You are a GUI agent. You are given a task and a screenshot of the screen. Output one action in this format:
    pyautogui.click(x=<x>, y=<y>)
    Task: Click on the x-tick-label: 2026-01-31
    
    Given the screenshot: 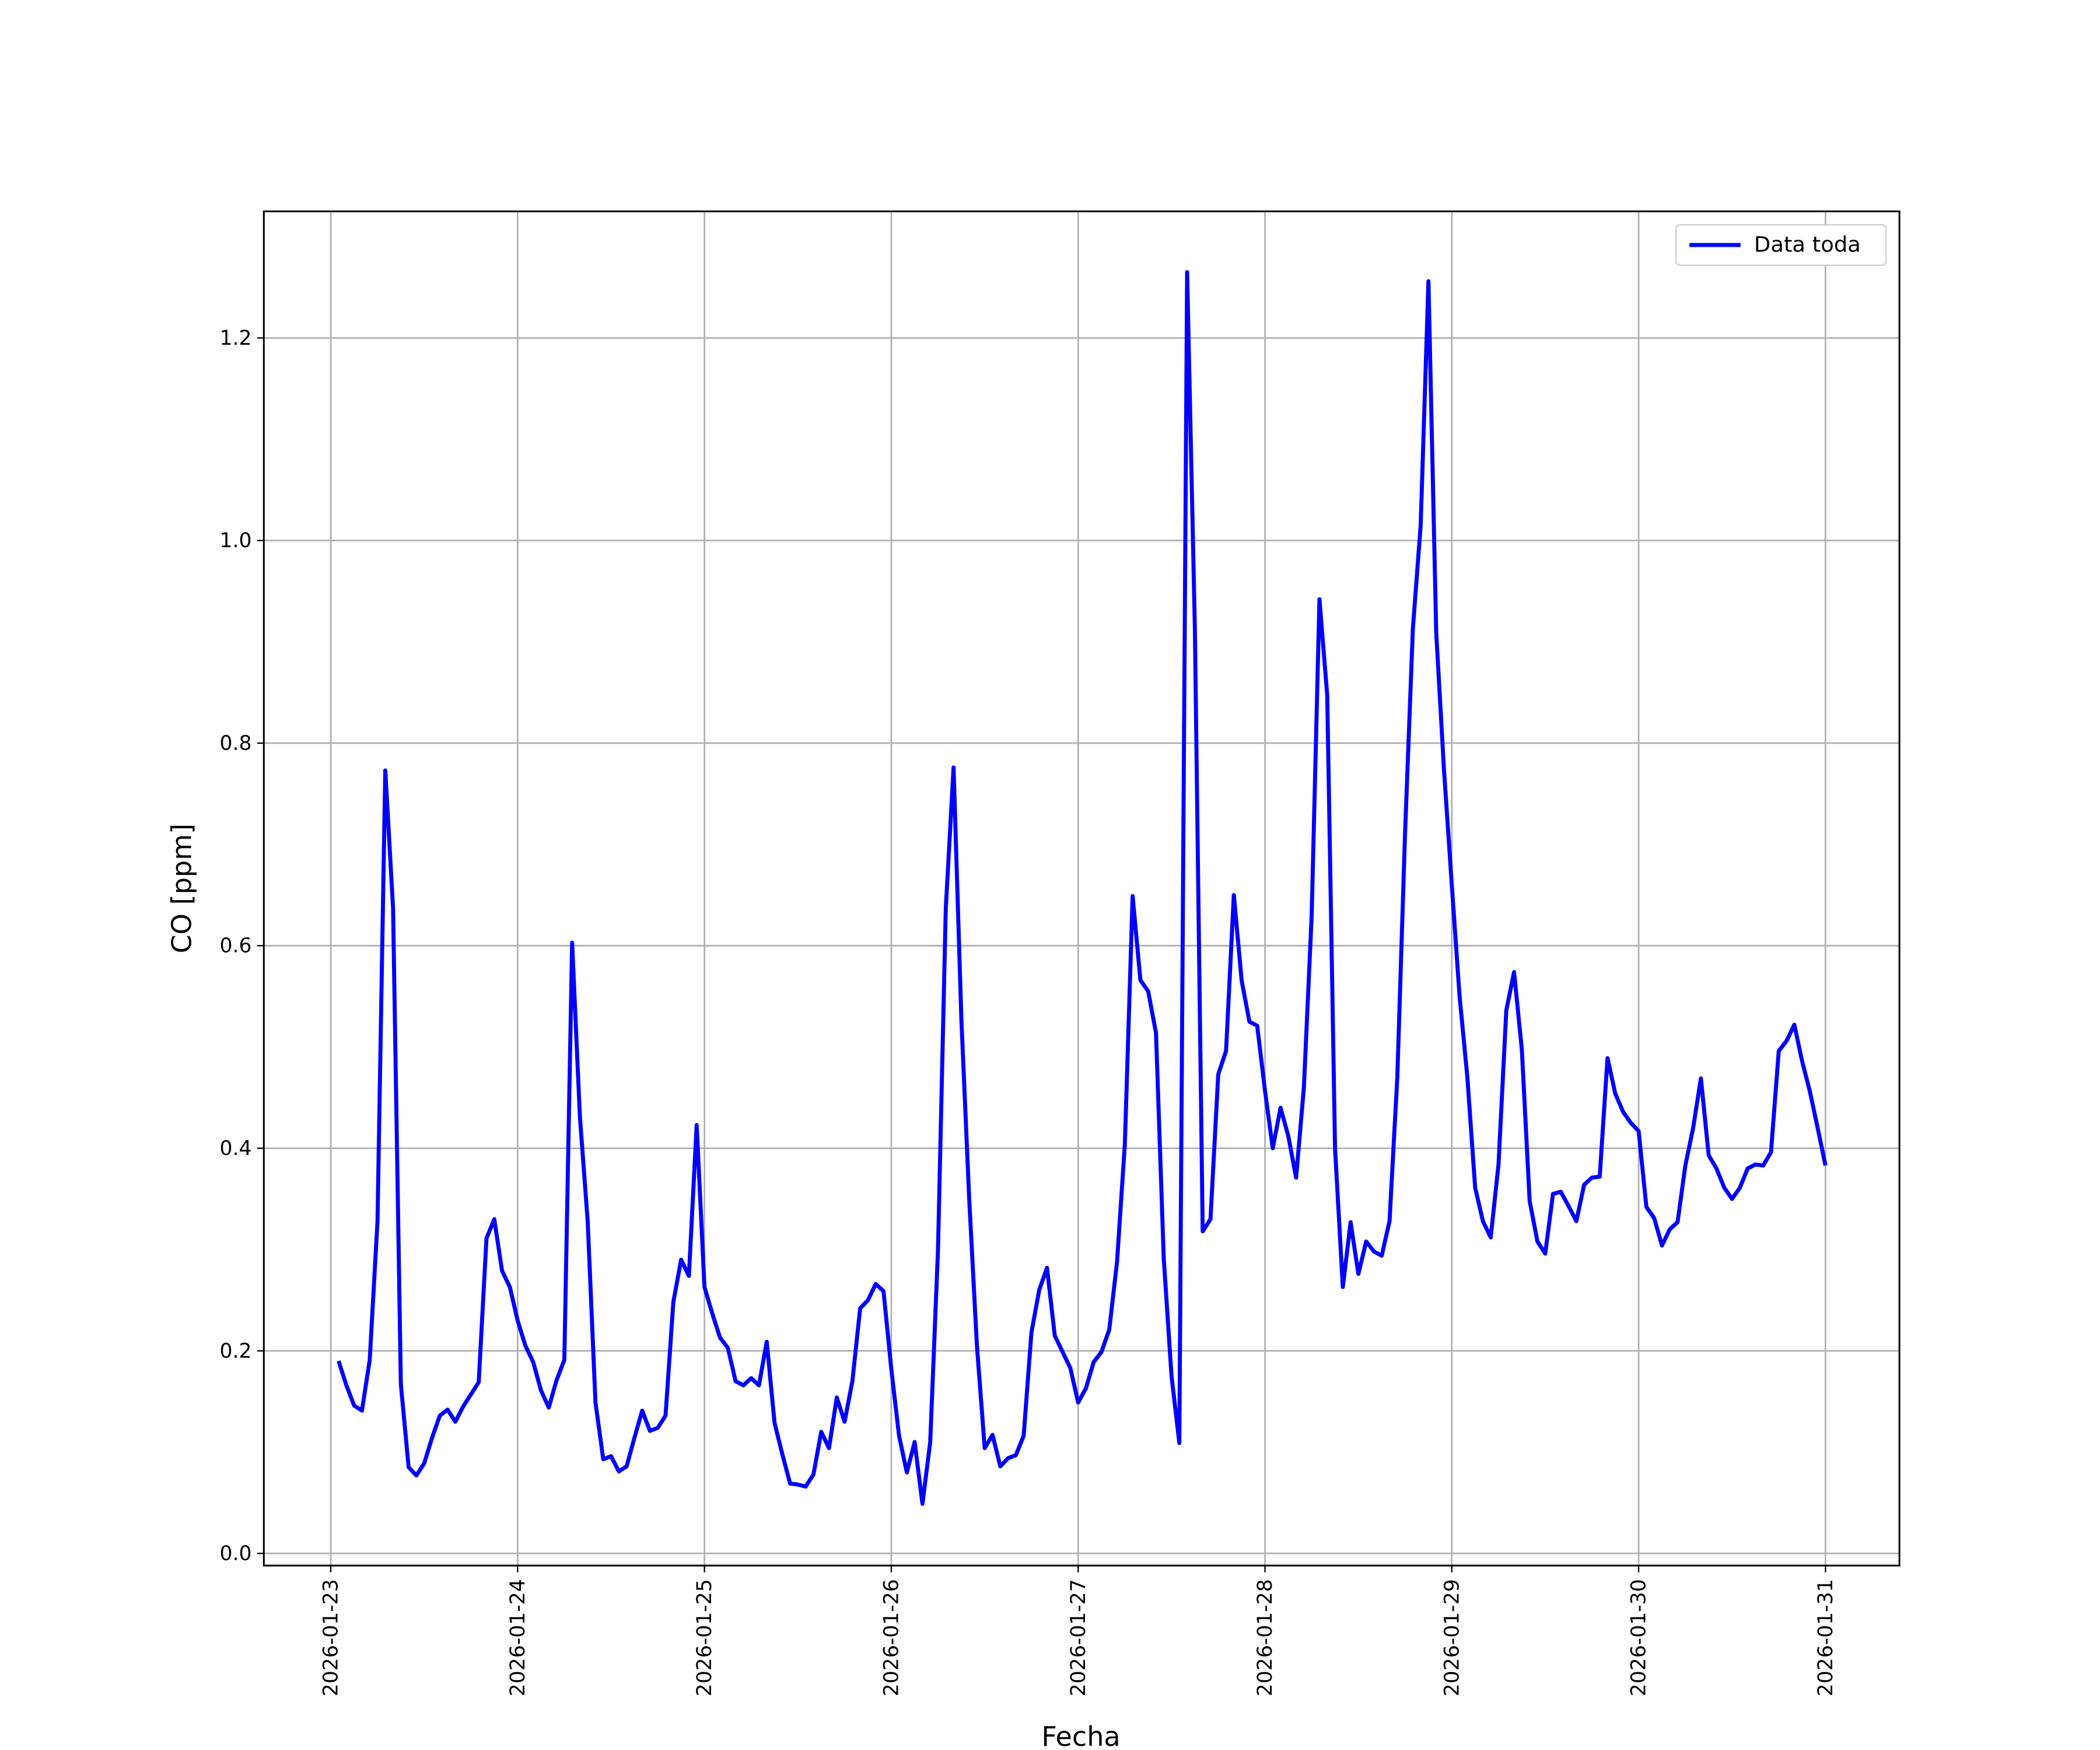 What is the action you would take?
    pyautogui.click(x=1826, y=1637)
    